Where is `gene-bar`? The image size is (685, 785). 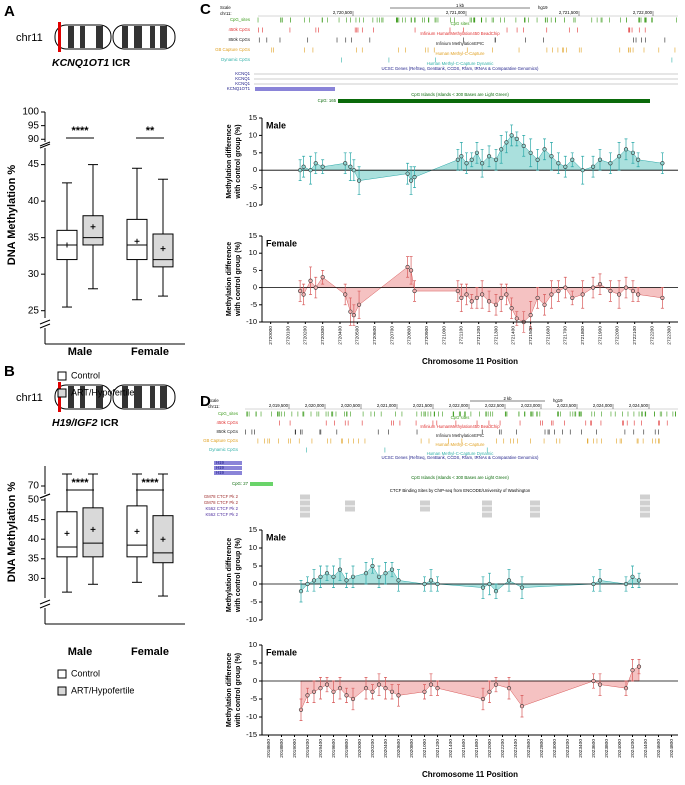
gene-bar is located at coordinates (295, 89).